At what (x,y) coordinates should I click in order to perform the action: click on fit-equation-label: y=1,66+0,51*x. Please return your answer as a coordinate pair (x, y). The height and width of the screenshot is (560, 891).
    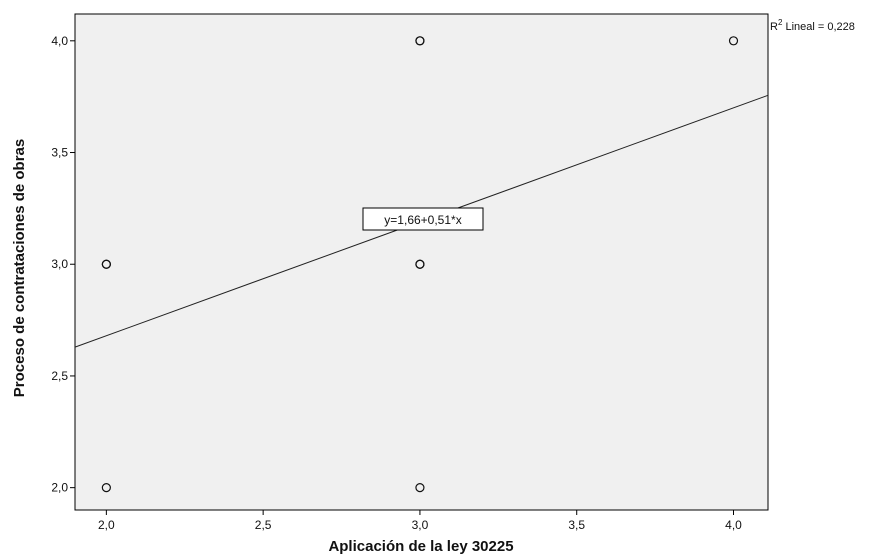
    Looking at the image, I should click on (422, 220).